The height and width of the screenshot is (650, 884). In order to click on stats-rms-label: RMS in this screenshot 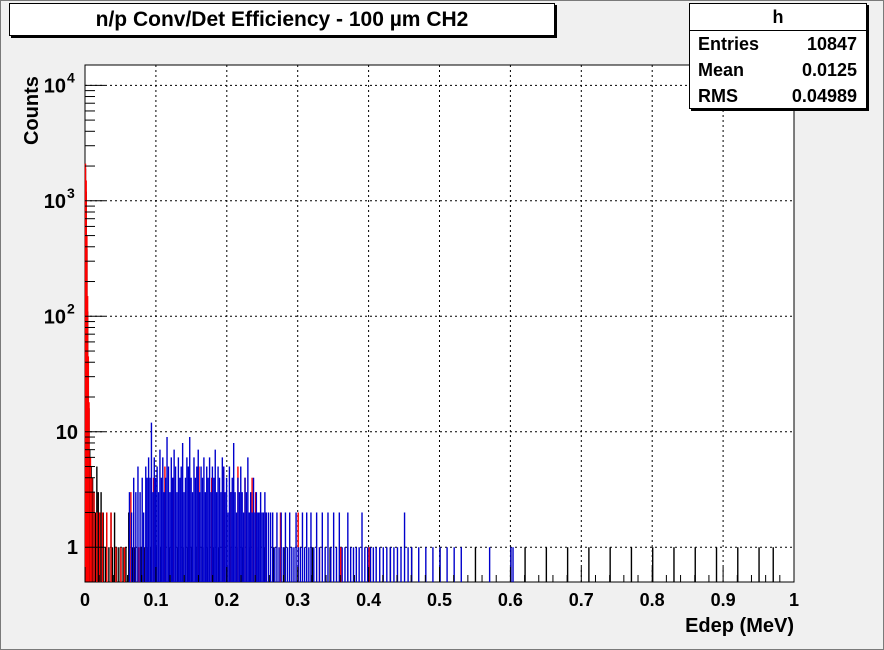, I will do `click(718, 96)`.